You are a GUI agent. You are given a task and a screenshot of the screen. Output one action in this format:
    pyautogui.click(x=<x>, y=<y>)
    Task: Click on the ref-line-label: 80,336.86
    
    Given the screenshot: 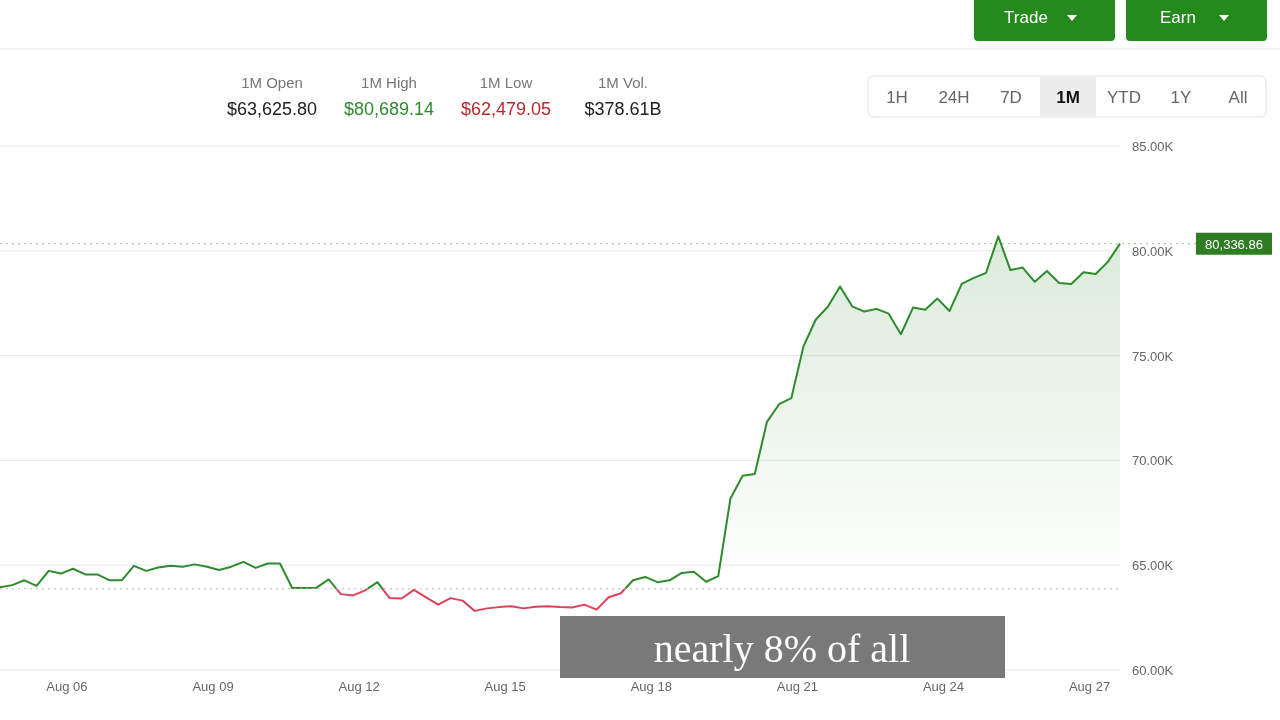 What is the action you would take?
    pyautogui.click(x=1234, y=244)
    